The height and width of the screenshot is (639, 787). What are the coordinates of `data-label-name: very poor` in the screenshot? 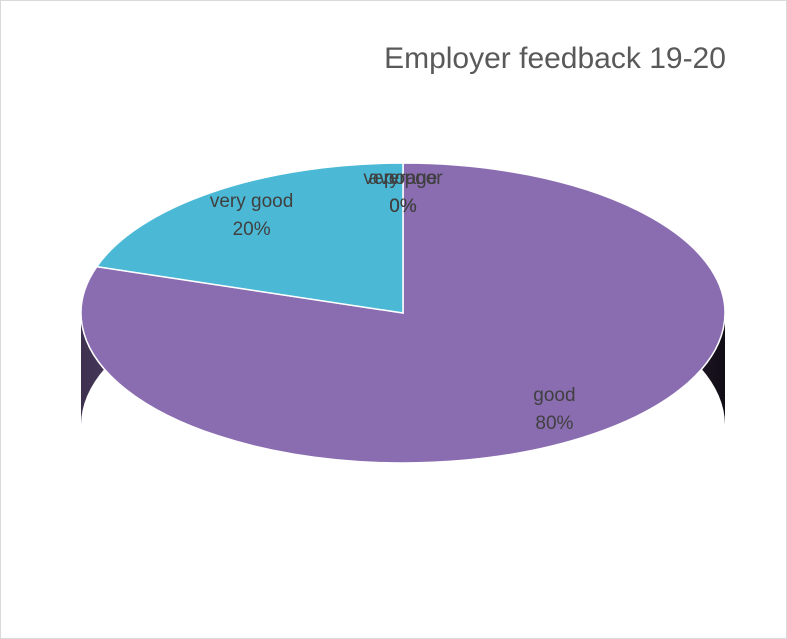 It's located at (403, 178).